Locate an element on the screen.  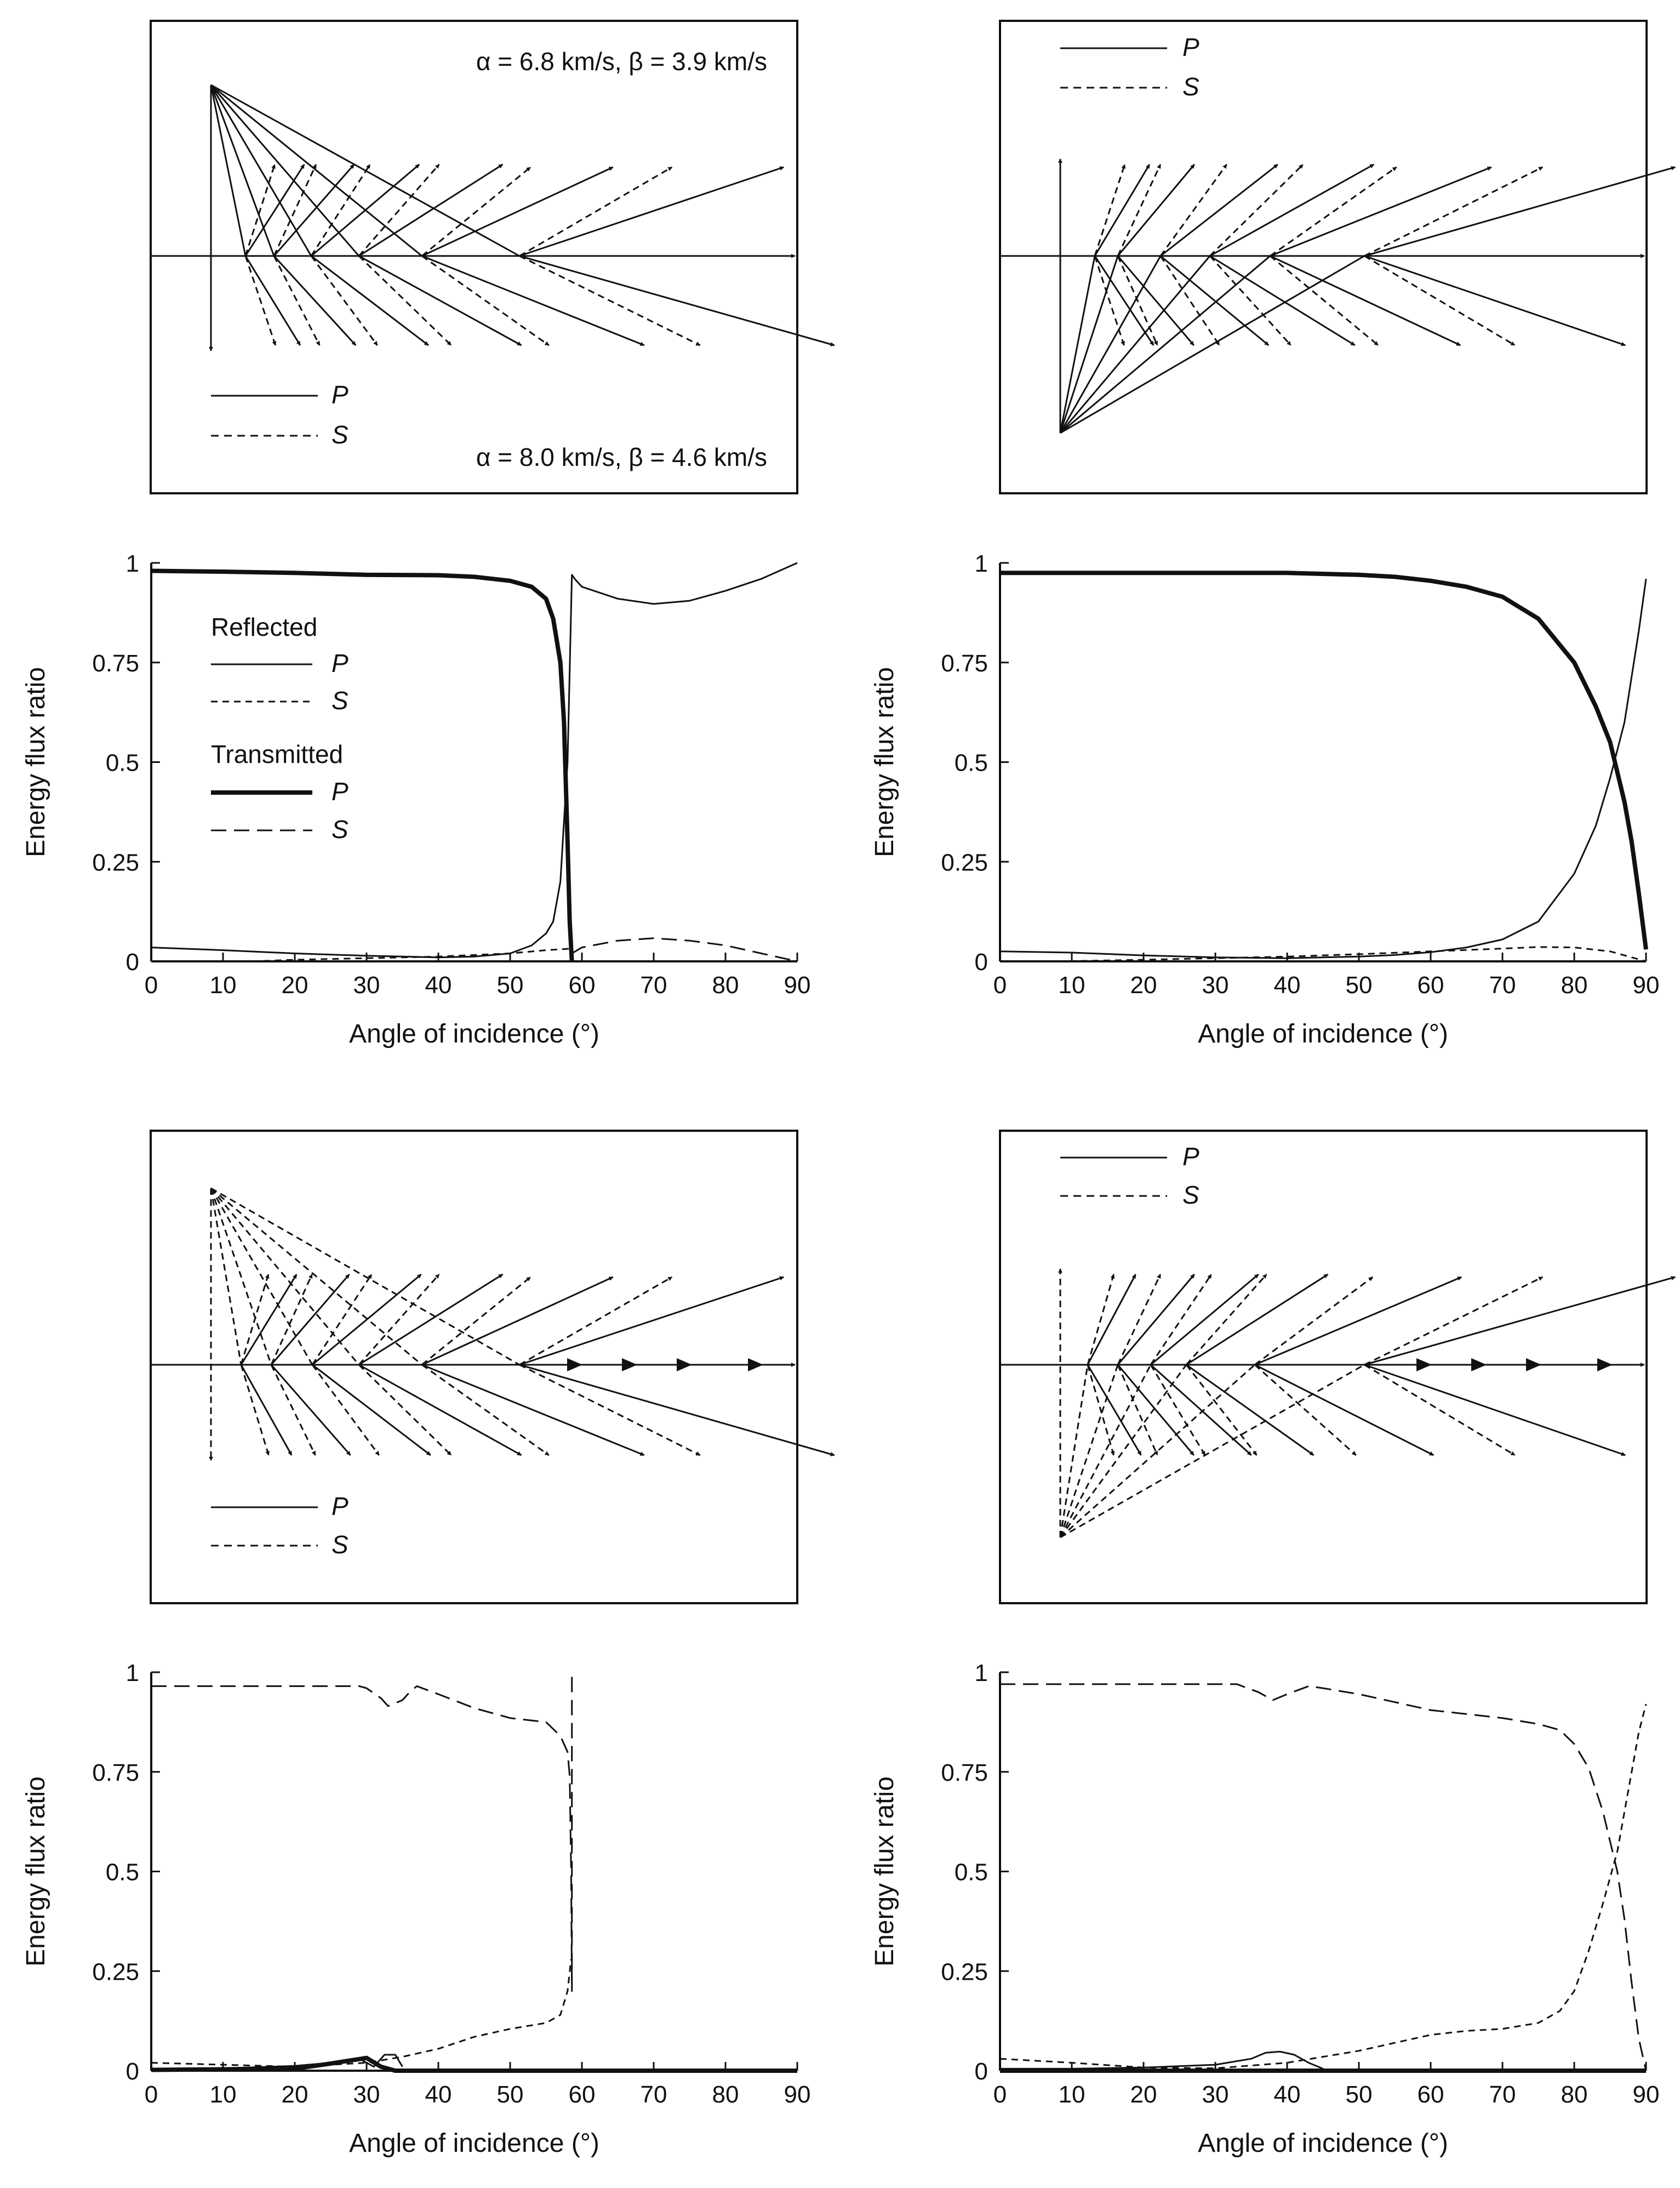
chart-legend: Reflected P S Transmitted P S is located at coordinates (279, 728).